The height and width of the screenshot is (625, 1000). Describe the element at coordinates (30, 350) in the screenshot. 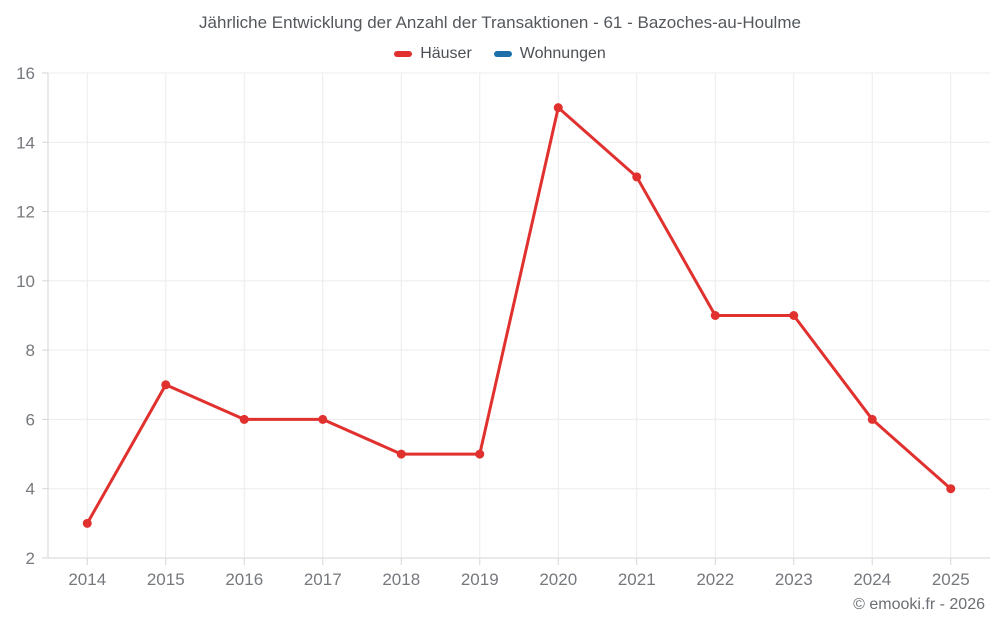

I see `y-axis-label: 8` at that location.